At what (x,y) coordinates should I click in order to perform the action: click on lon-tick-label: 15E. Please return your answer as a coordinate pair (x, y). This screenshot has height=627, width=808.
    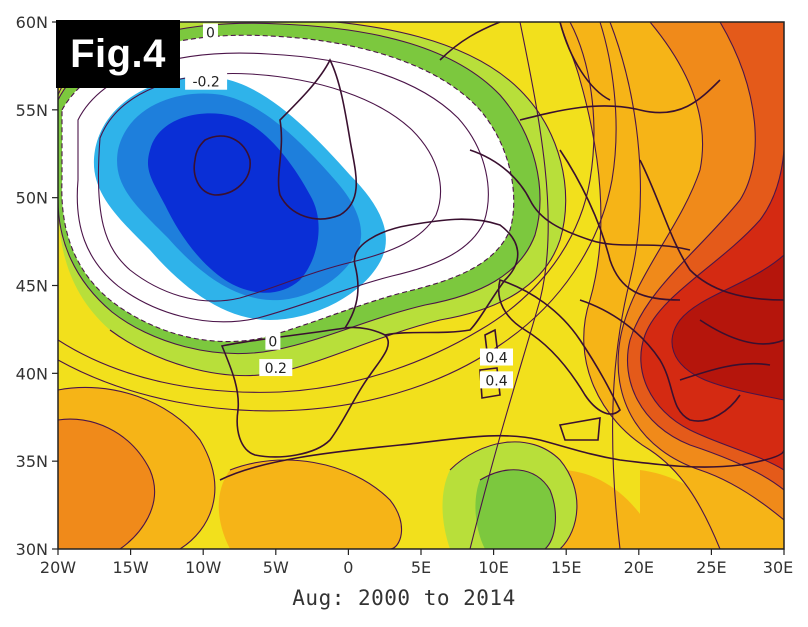
    Looking at the image, I should click on (566, 567).